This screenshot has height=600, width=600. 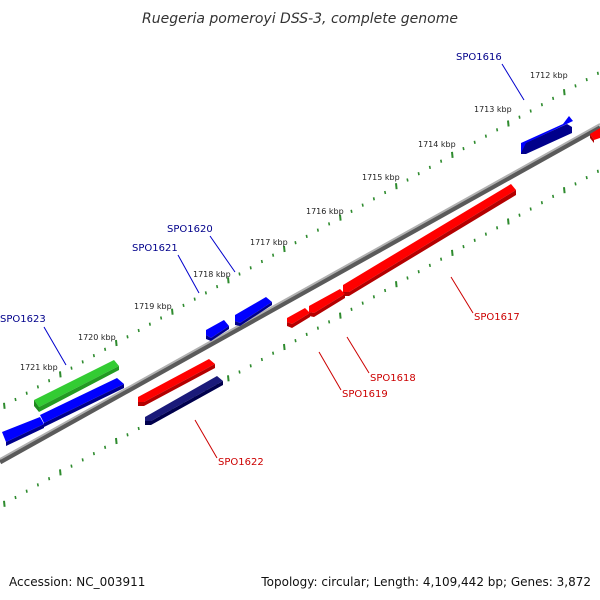 What do you see at coordinates (462, 295) in the screenshot?
I see `callout-spo1617` at bounding box center [462, 295].